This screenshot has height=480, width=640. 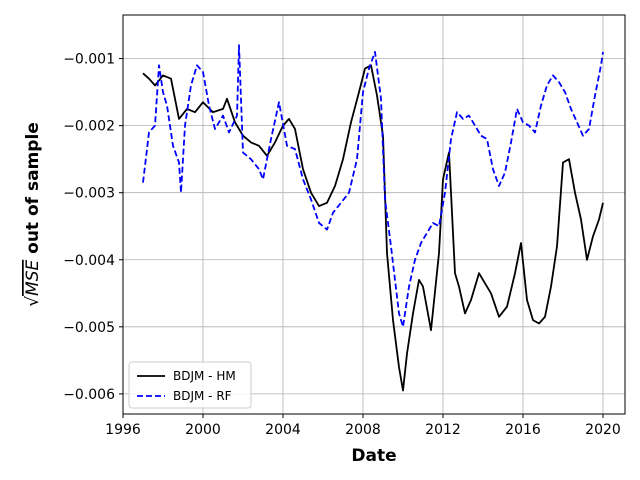 I want to click on y-ticks: −0.006 −0.005 −0.004 −0.003 −0.002 −0.001, so click(x=93, y=227).